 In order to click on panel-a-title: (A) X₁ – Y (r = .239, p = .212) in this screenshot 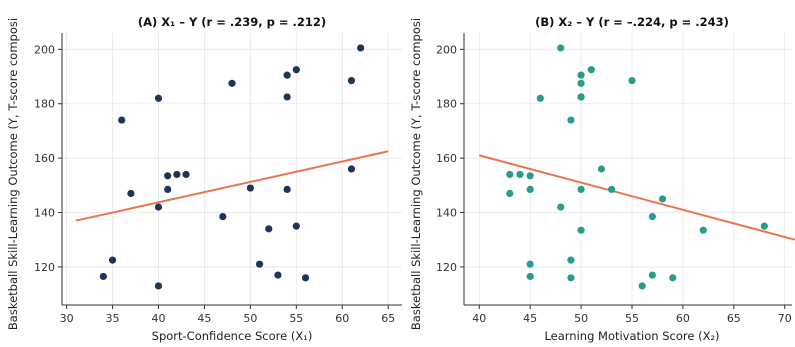, I will do `click(232, 22)`.